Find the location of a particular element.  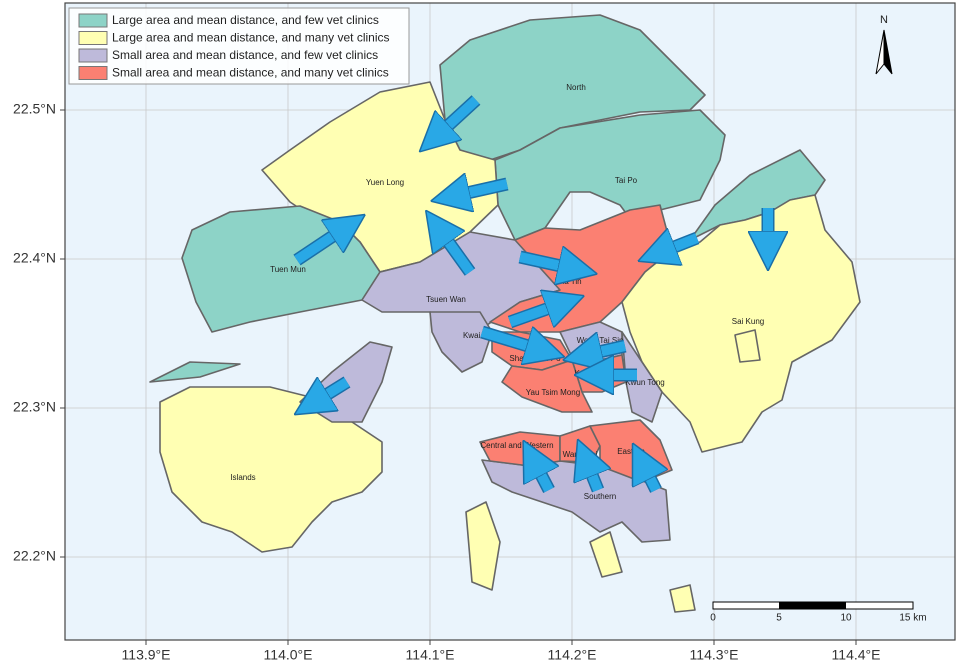

y-tick-label: 22.2°N is located at coordinates (34, 556).